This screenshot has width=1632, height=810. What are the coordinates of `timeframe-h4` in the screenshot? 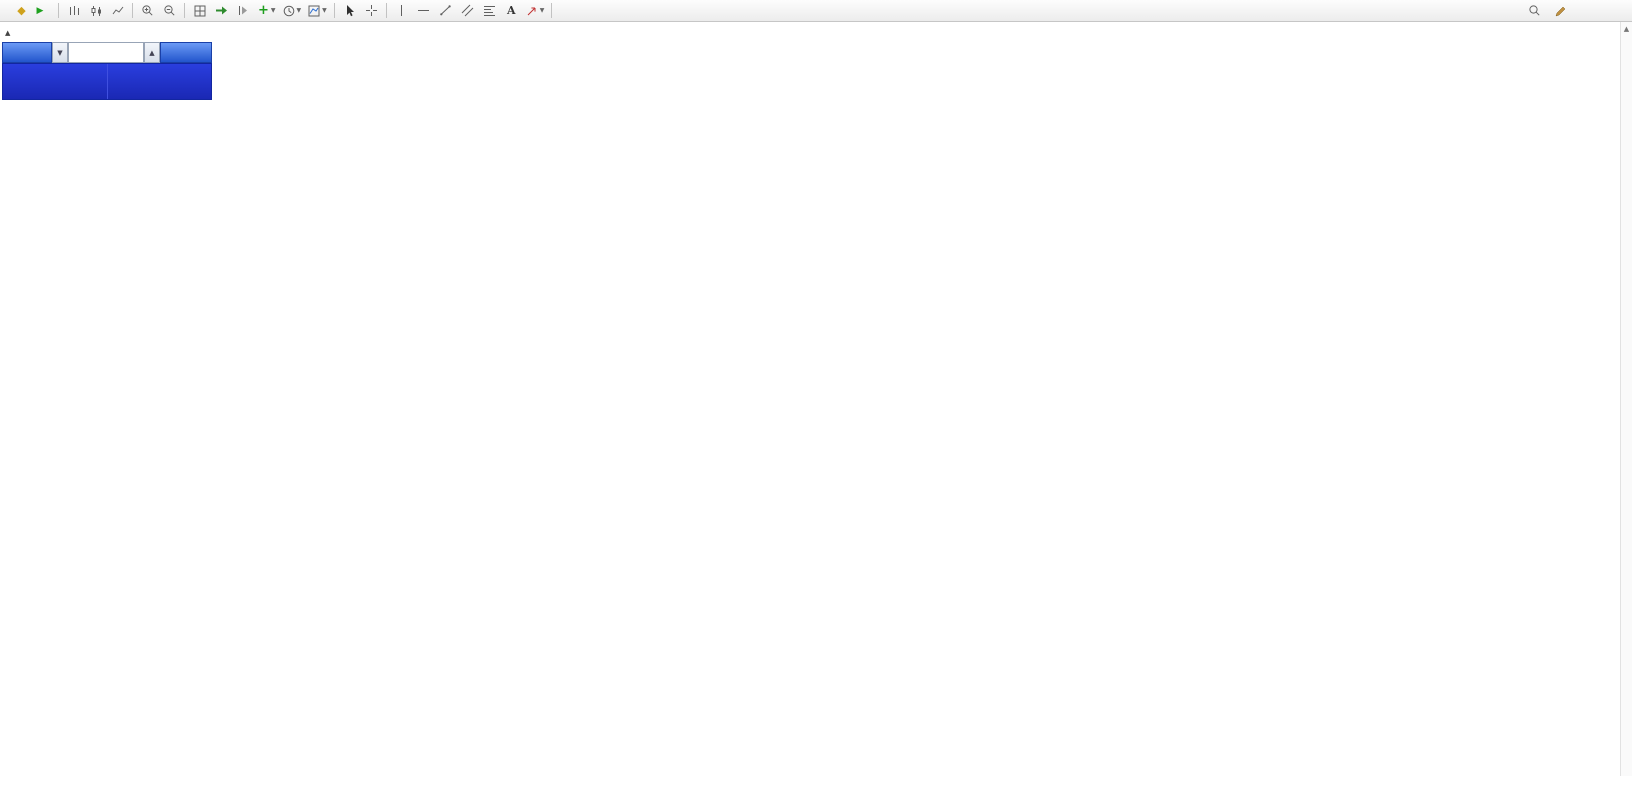 It's located at (693, 10).